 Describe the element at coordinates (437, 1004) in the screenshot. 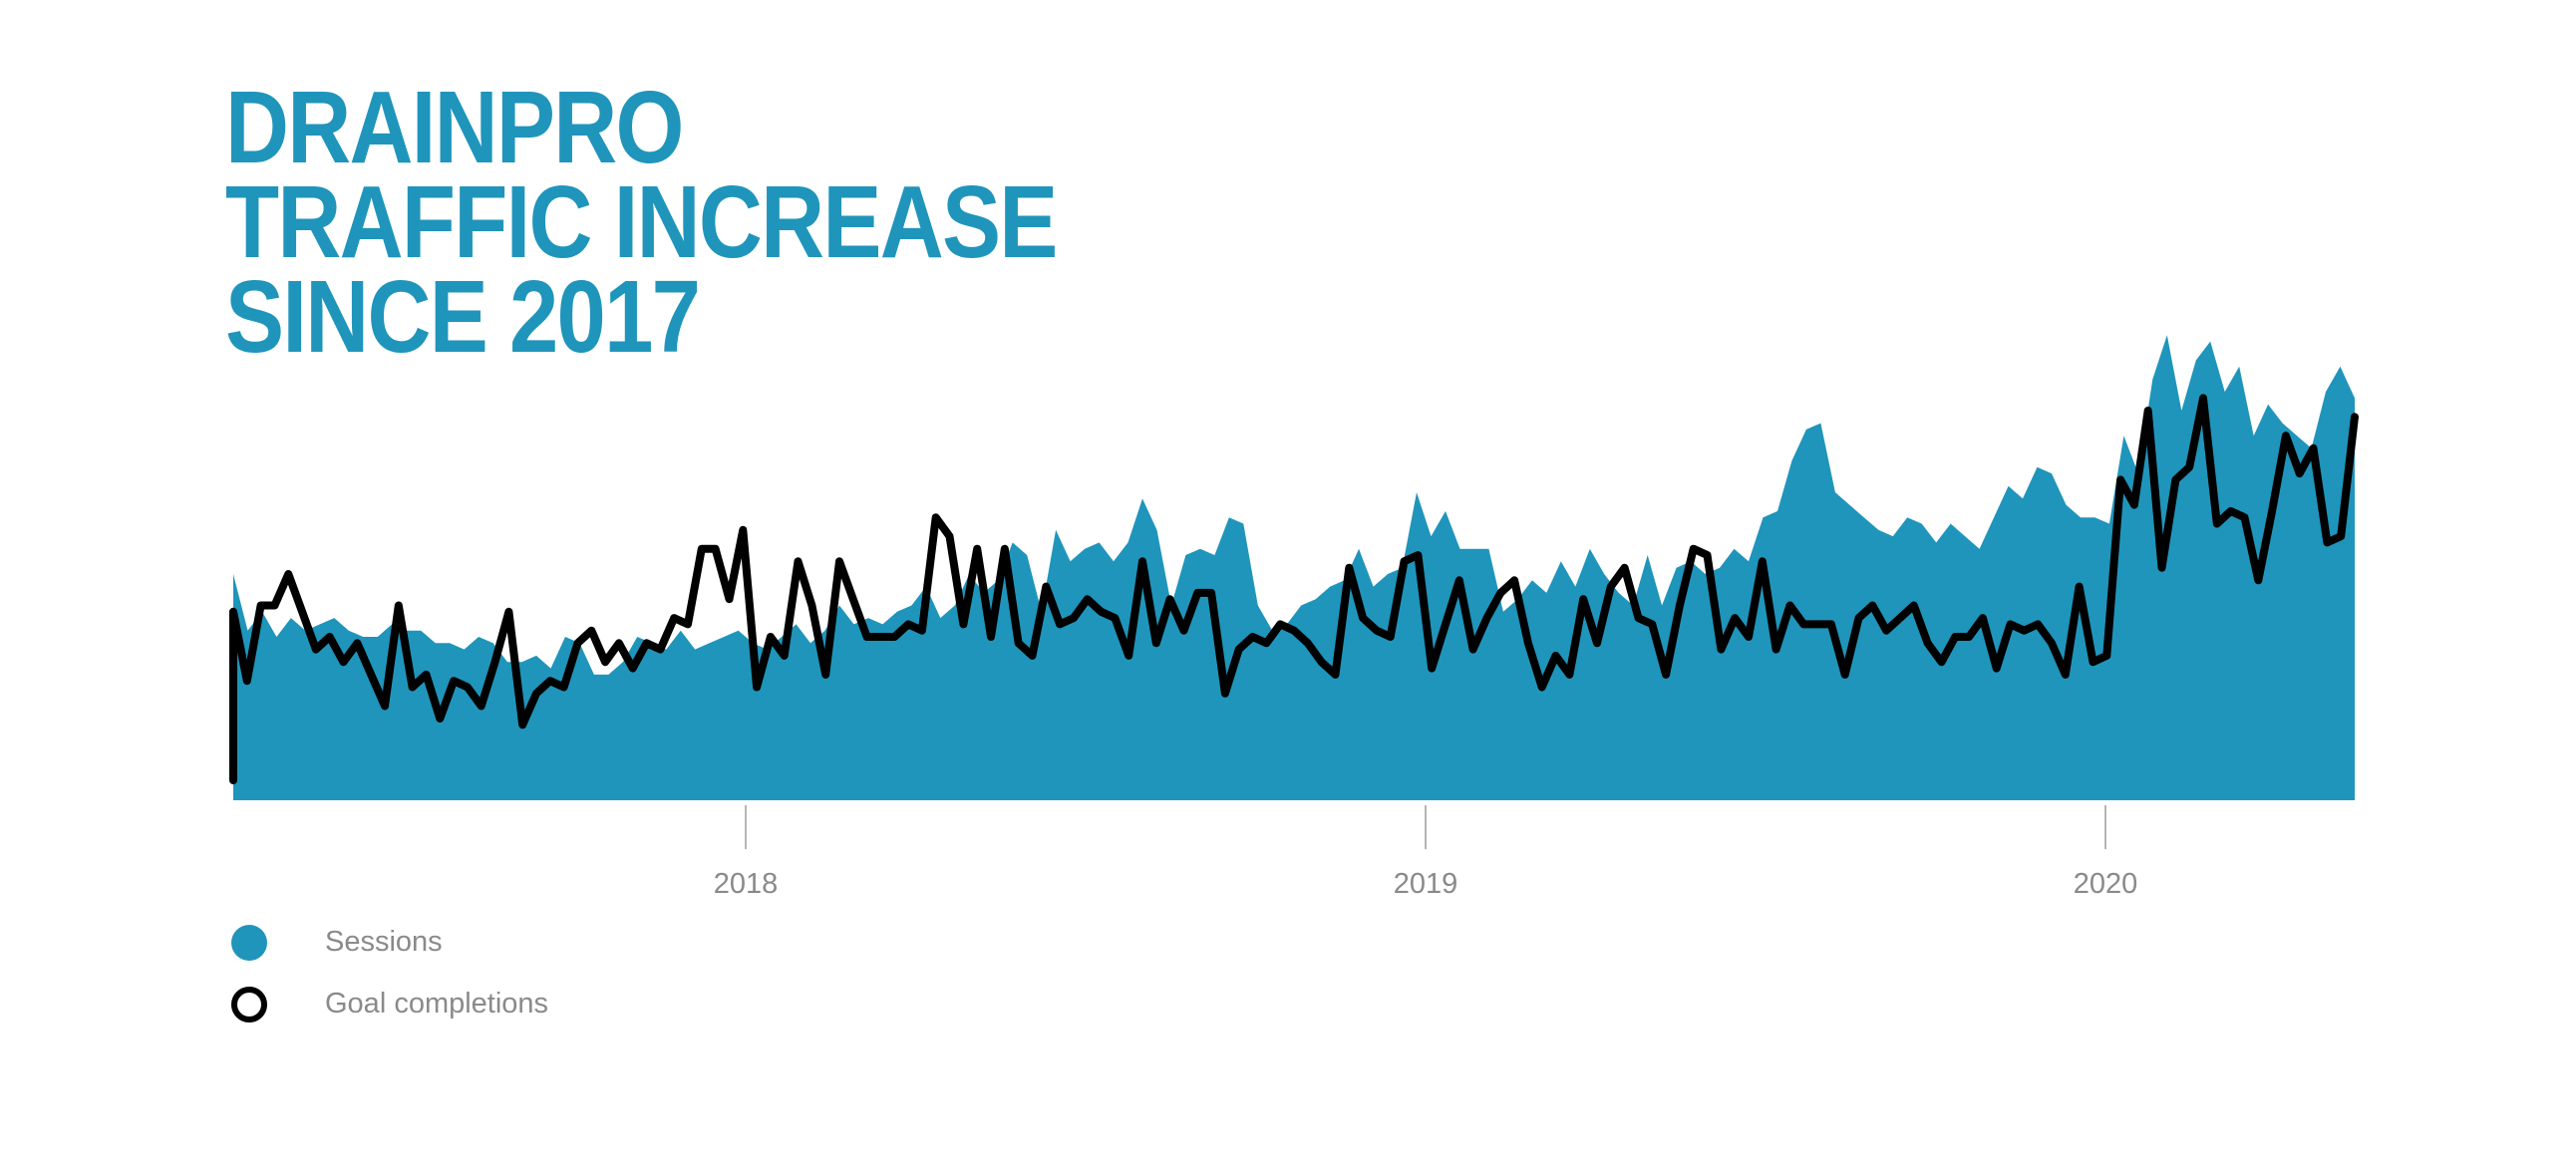

I see `legend-label-goal-completions: Goal completions` at that location.